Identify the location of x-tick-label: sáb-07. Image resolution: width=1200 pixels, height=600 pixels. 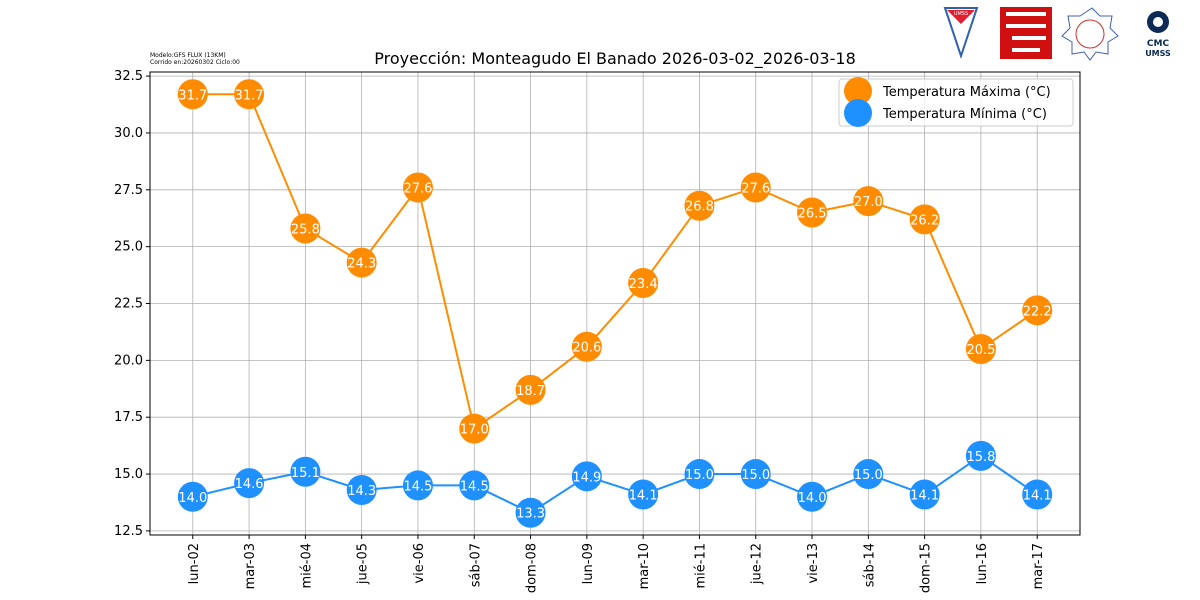
(475, 565).